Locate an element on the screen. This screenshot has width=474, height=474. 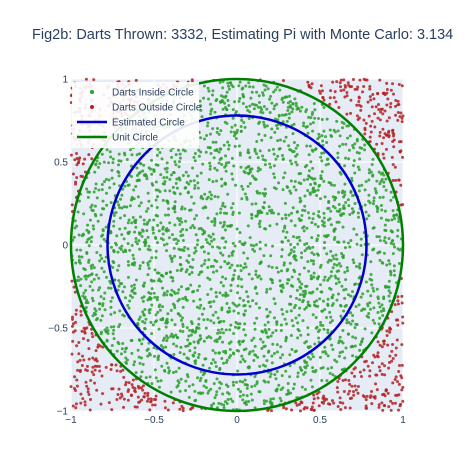
legend-marker is located at coordinates (92, 107).